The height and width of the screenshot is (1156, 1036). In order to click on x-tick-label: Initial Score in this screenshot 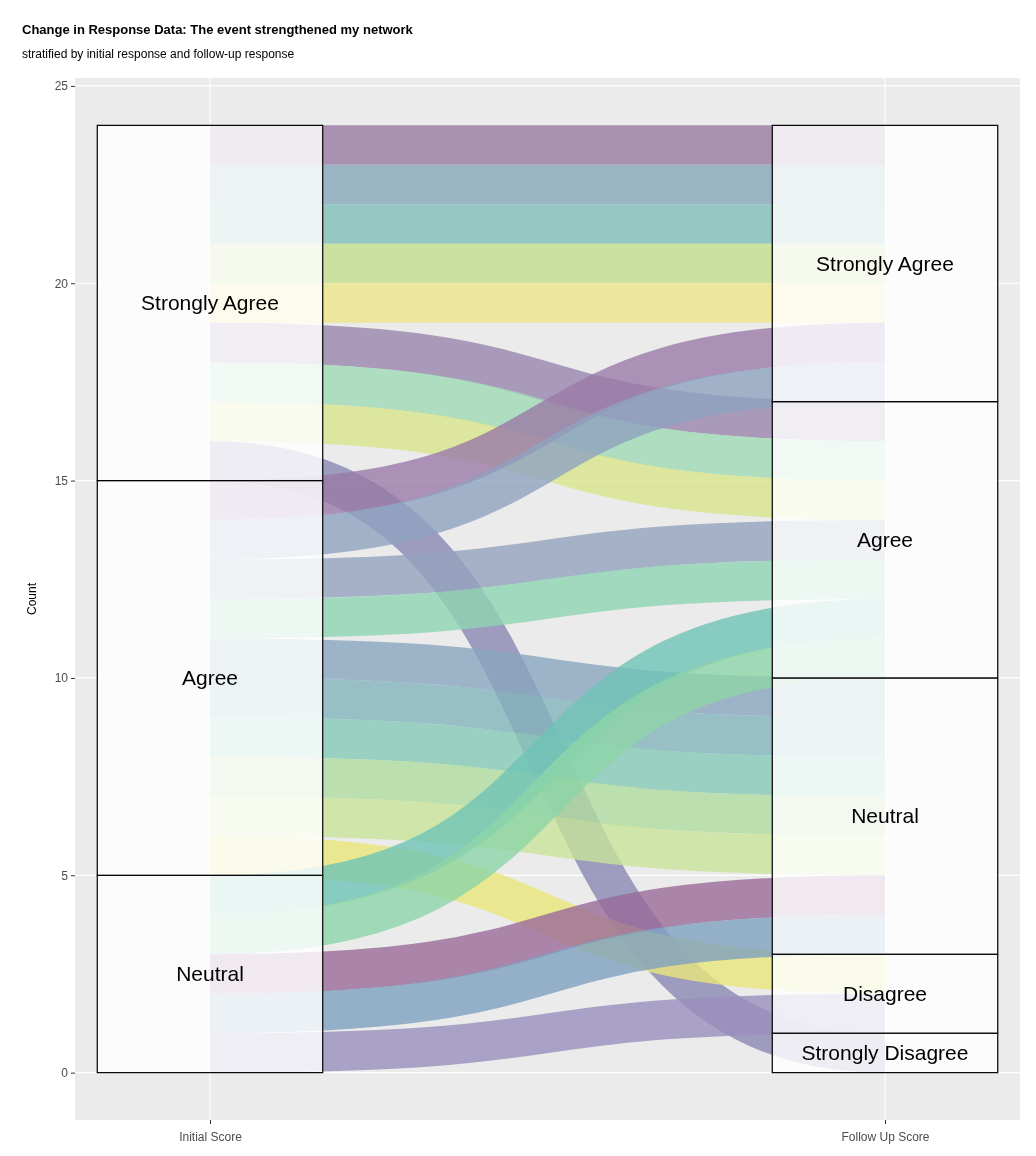, I will do `click(211, 1137)`.